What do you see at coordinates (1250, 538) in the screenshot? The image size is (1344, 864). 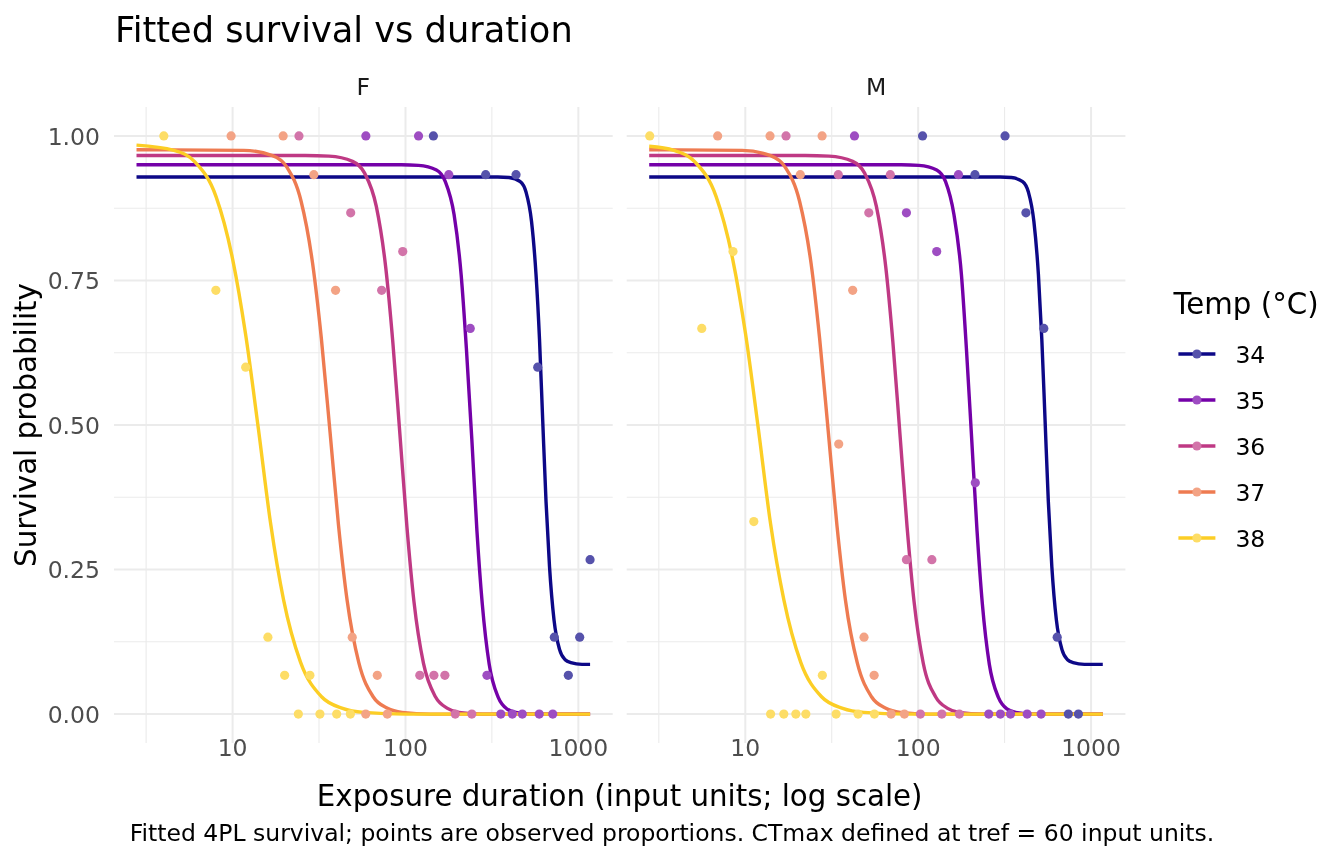 I see `legend-label: 38` at bounding box center [1250, 538].